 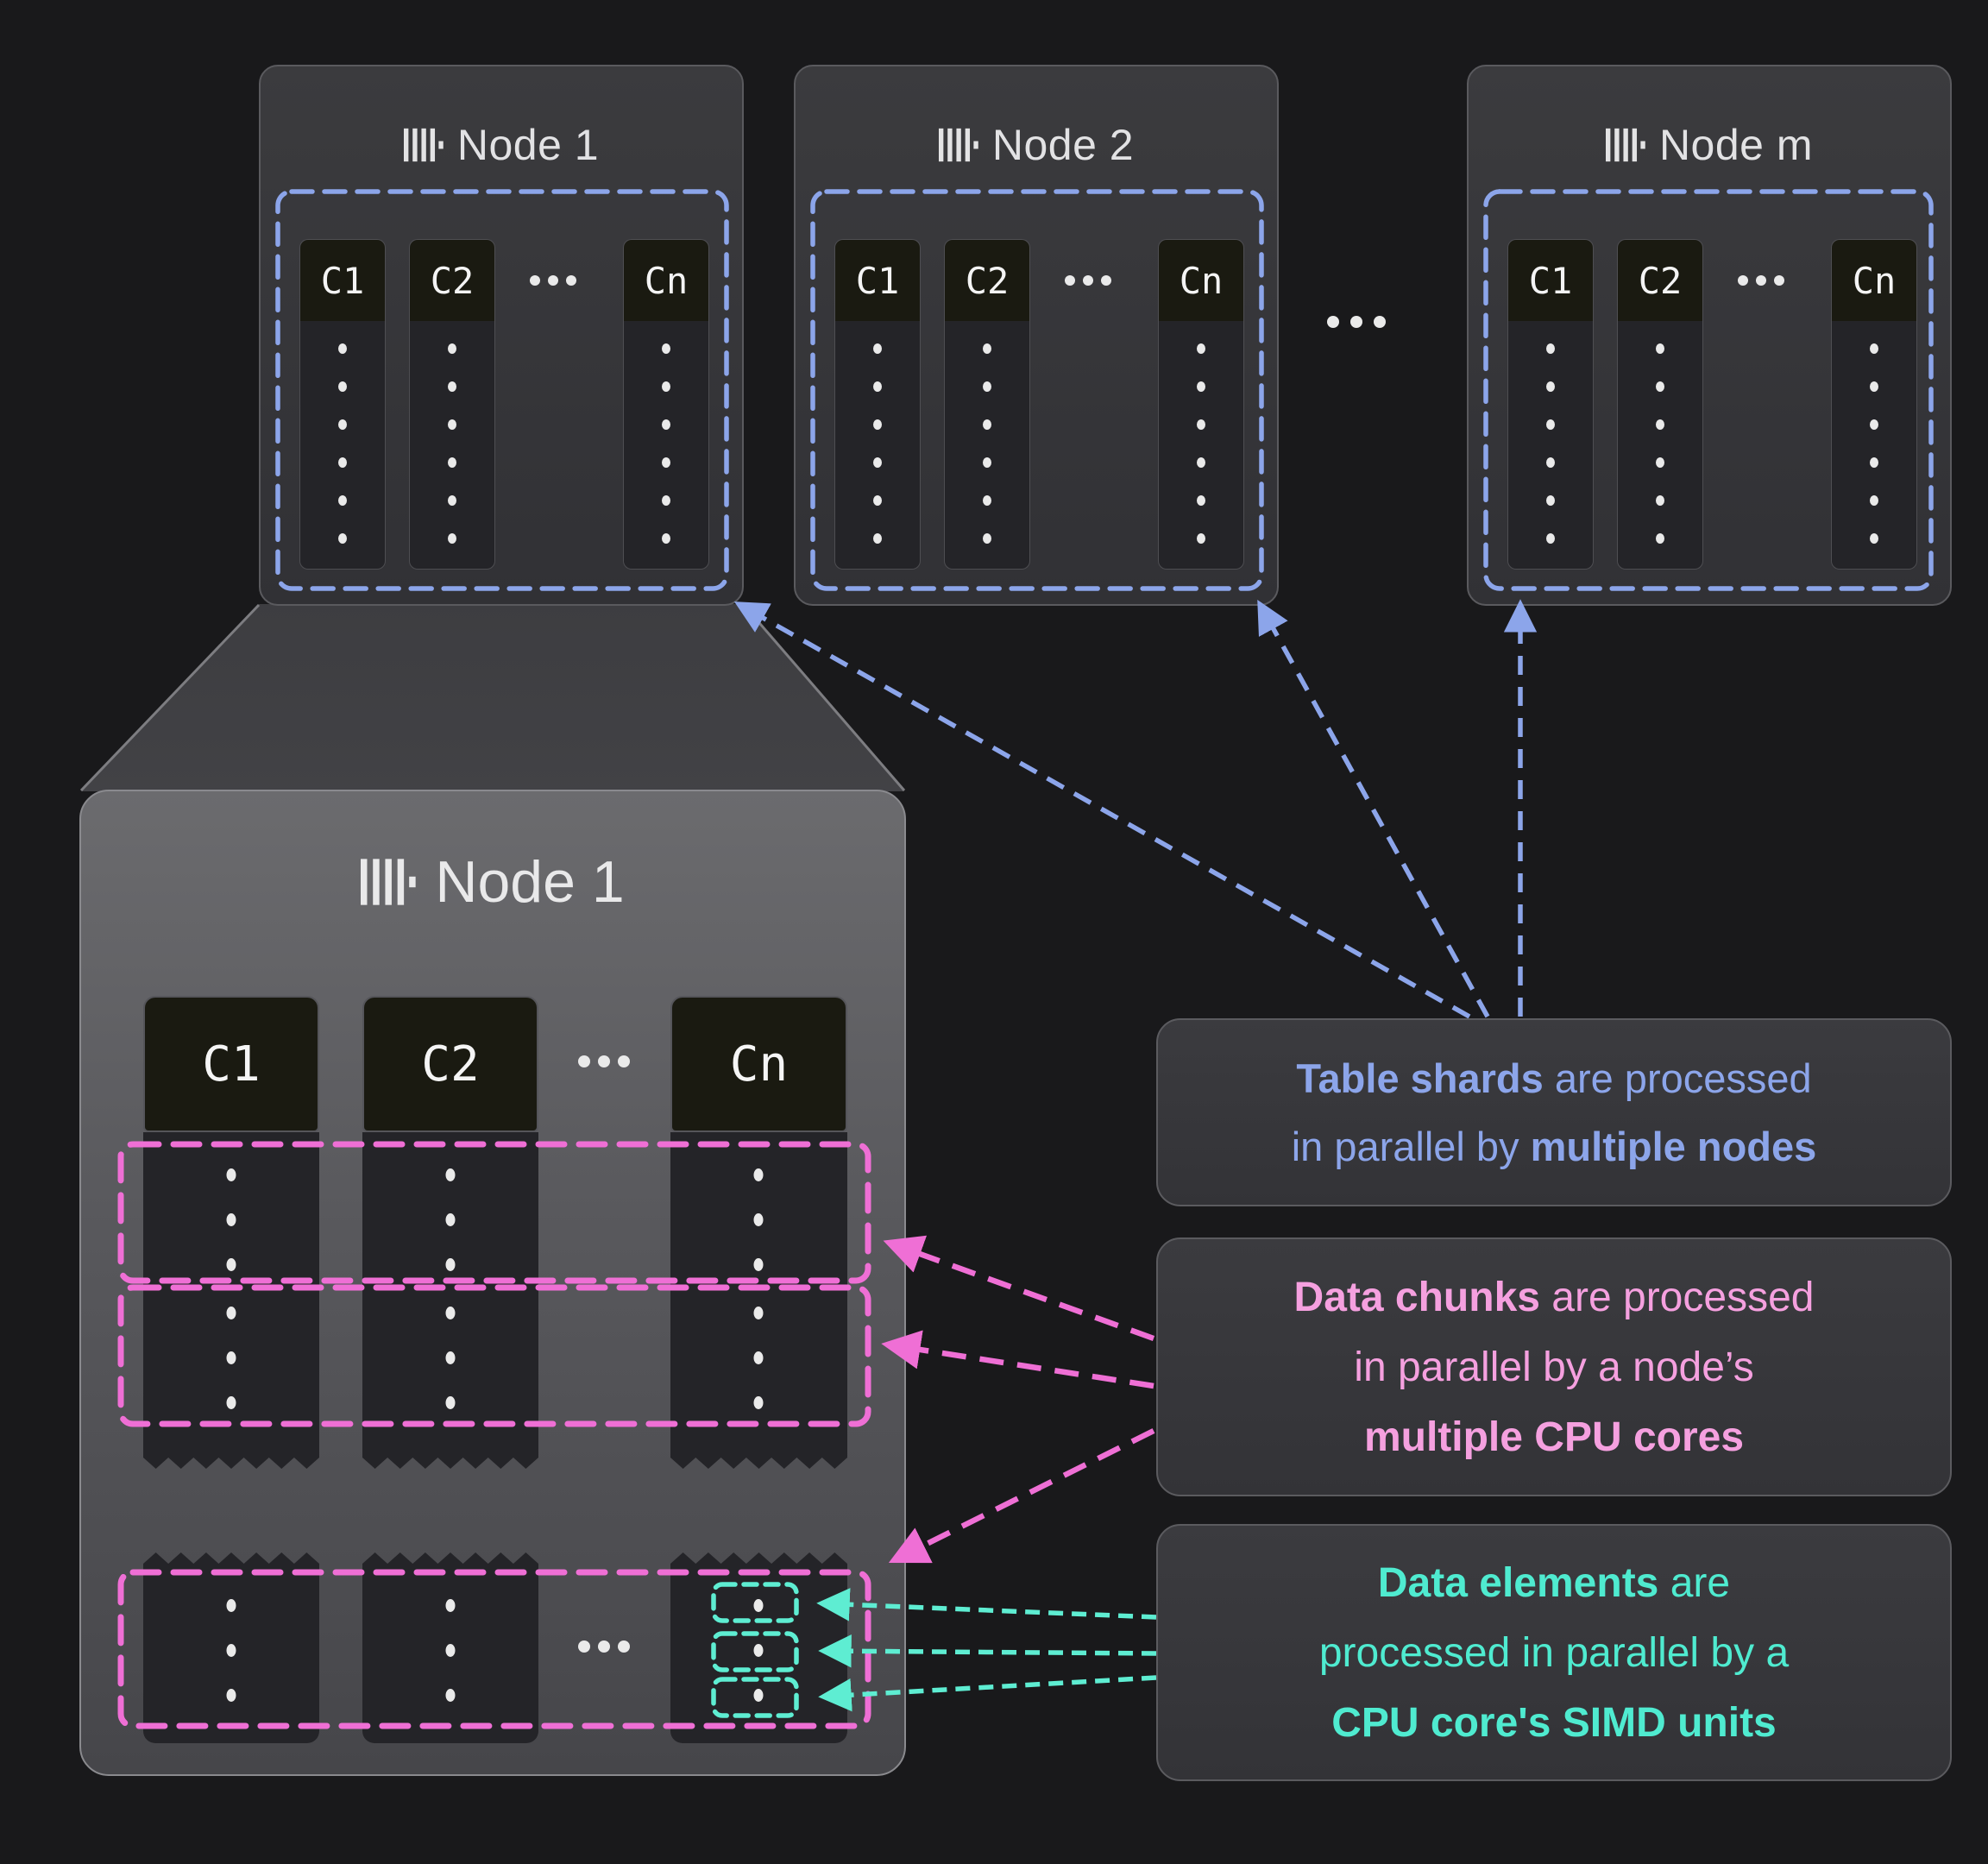 I want to click on chunk2-dots, so click(x=451, y=1358).